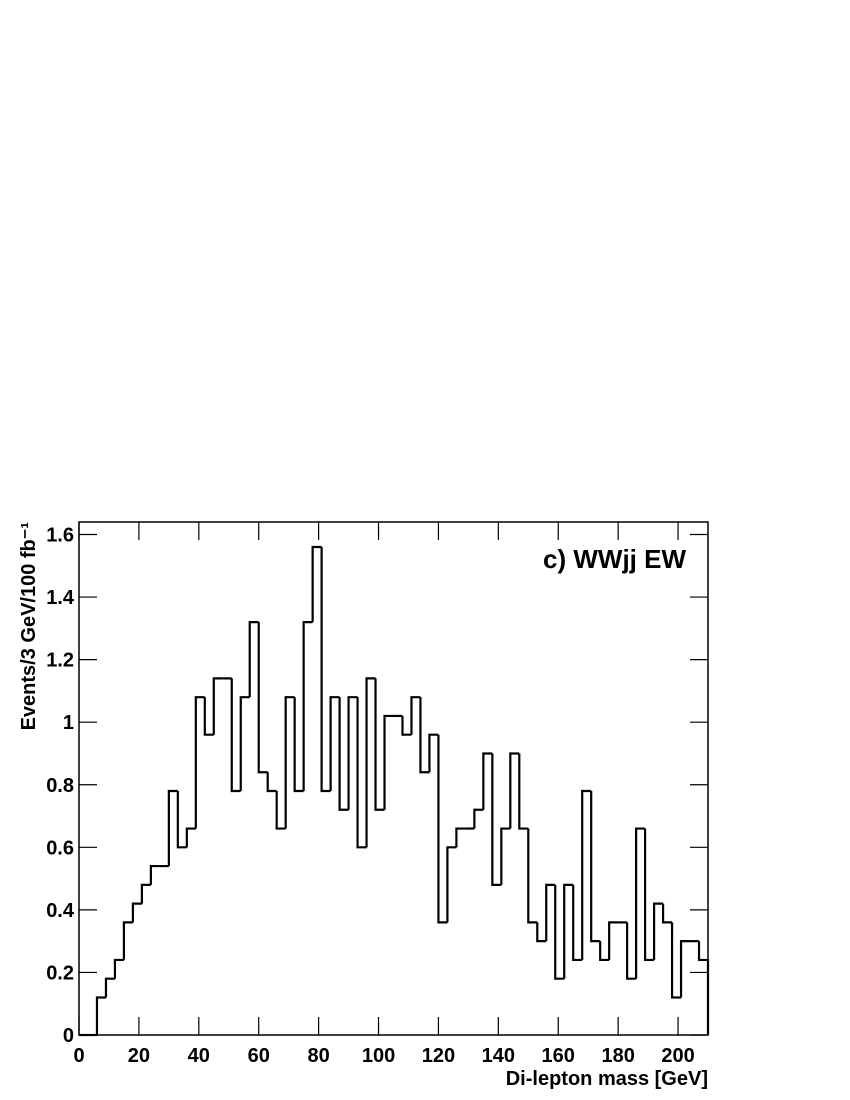 The height and width of the screenshot is (1100, 850). Describe the element at coordinates (60, 848) in the screenshot. I see `y-tick-label: 0.6` at that location.